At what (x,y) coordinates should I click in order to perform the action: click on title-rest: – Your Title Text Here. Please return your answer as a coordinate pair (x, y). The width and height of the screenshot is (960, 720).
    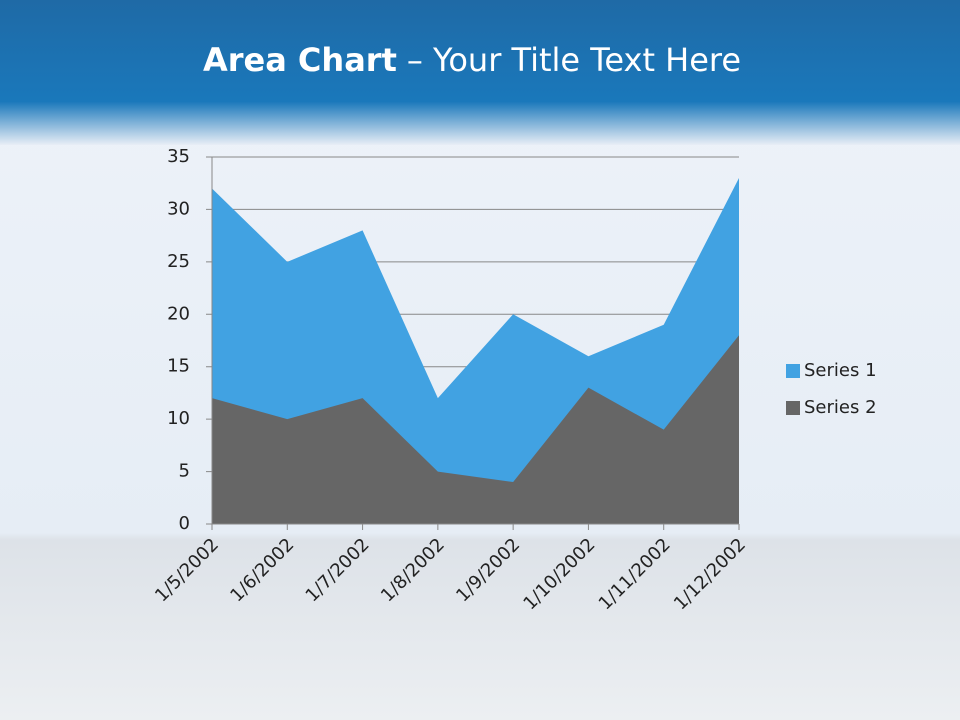
    Looking at the image, I should click on (574, 60).